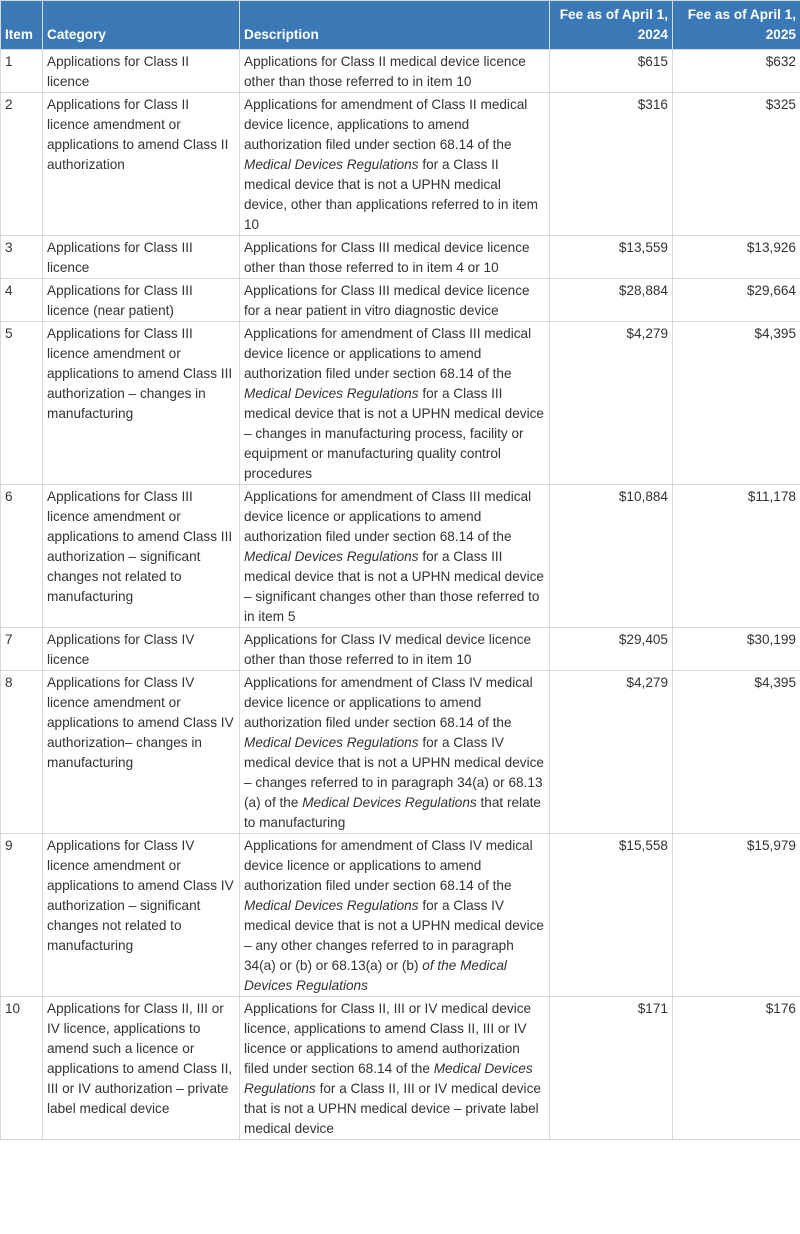 The height and width of the screenshot is (1234, 800). What do you see at coordinates (141, 649) in the screenshot?
I see `category-cell: Applications for Class IV licence` at bounding box center [141, 649].